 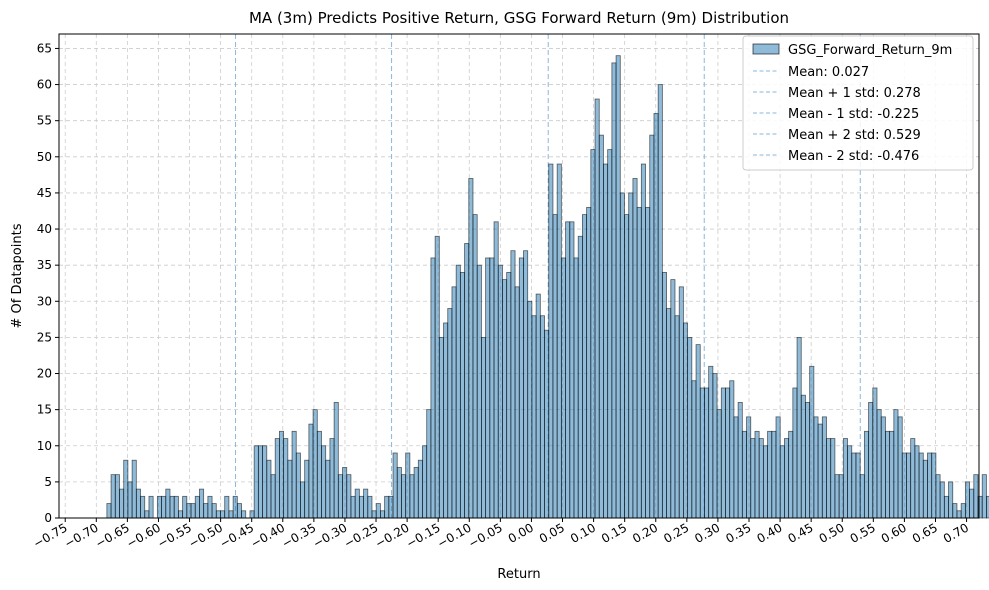 I want to click on x-tick-label: −0.10, so click(x=454, y=535).